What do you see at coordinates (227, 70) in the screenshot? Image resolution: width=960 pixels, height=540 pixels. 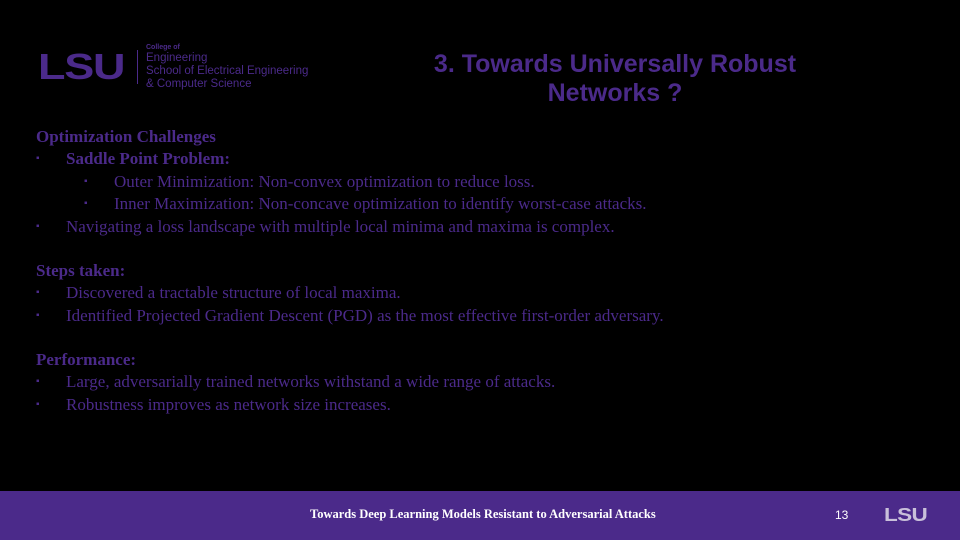 I see `logo-school-line1: School of Electrical Engineering` at bounding box center [227, 70].